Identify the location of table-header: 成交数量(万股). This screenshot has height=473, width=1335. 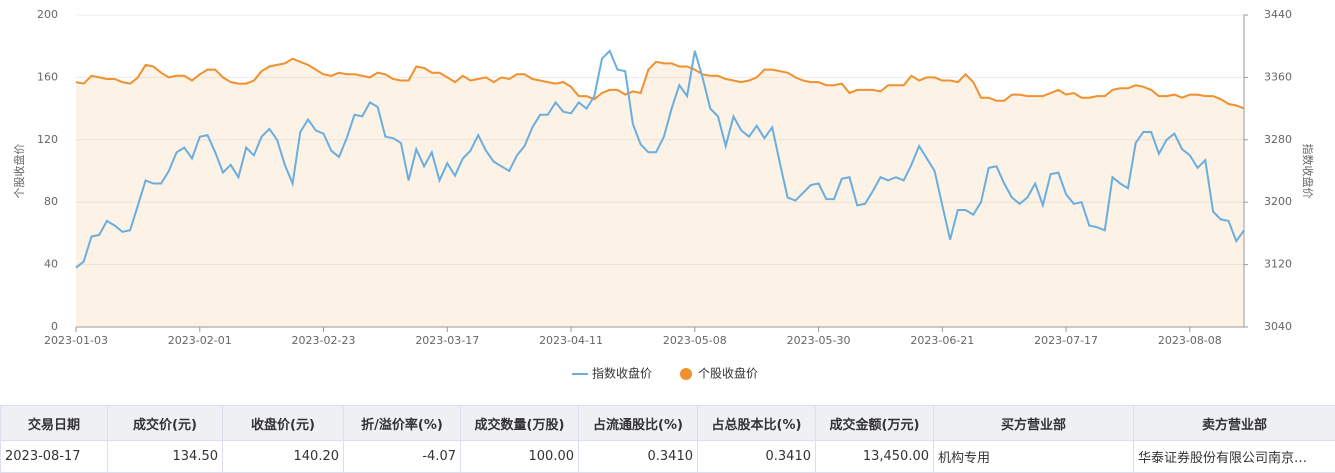
(520, 423).